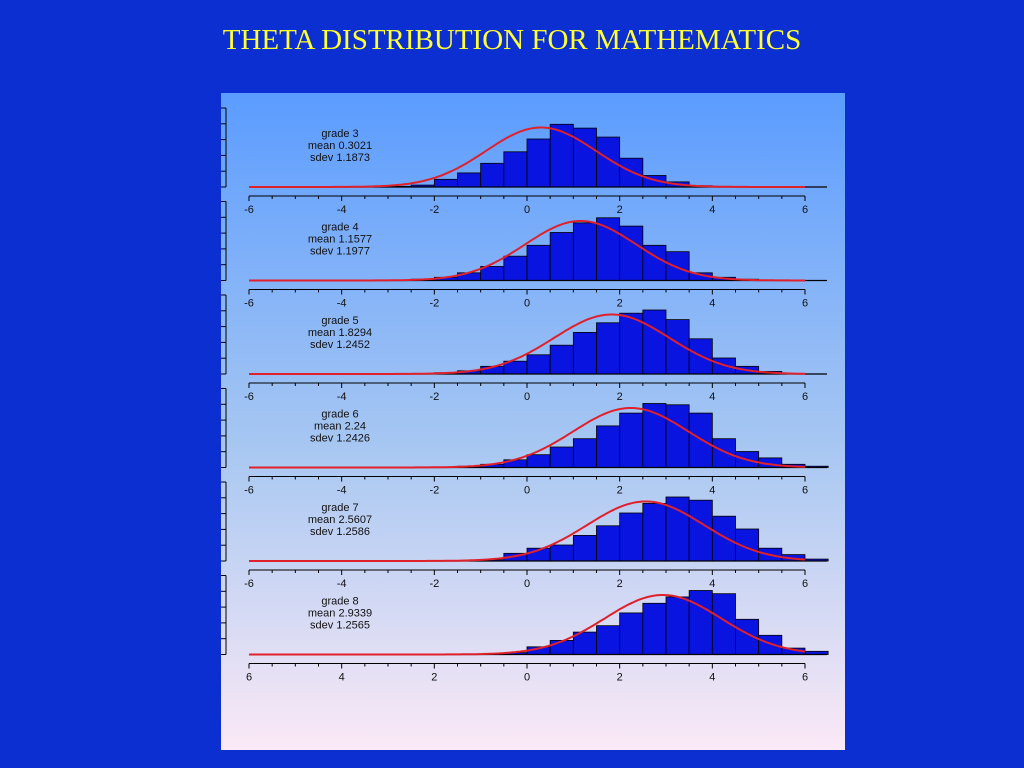 The width and height of the screenshot is (1024, 768). What do you see at coordinates (339, 602) in the screenshot?
I see `grade-label: grade 8` at bounding box center [339, 602].